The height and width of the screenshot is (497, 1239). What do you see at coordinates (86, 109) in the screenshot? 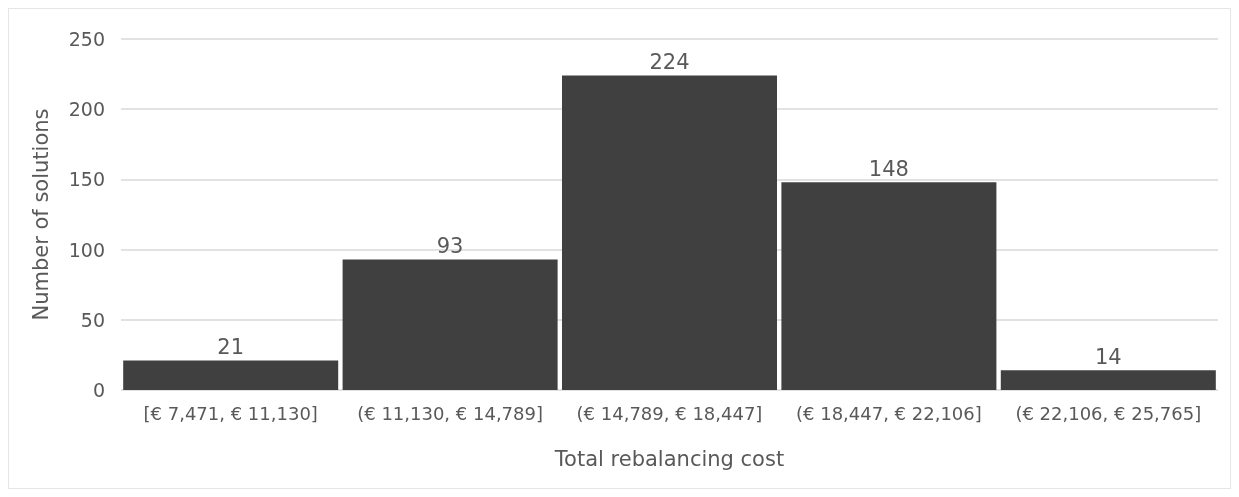
I see `y-tick-label: 200` at bounding box center [86, 109].